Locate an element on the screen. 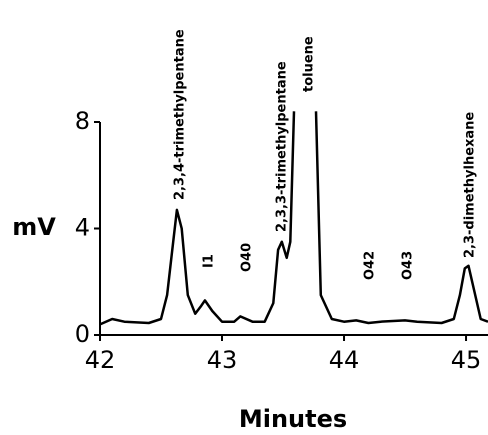  peak-label: I1 is located at coordinates (209, 261).